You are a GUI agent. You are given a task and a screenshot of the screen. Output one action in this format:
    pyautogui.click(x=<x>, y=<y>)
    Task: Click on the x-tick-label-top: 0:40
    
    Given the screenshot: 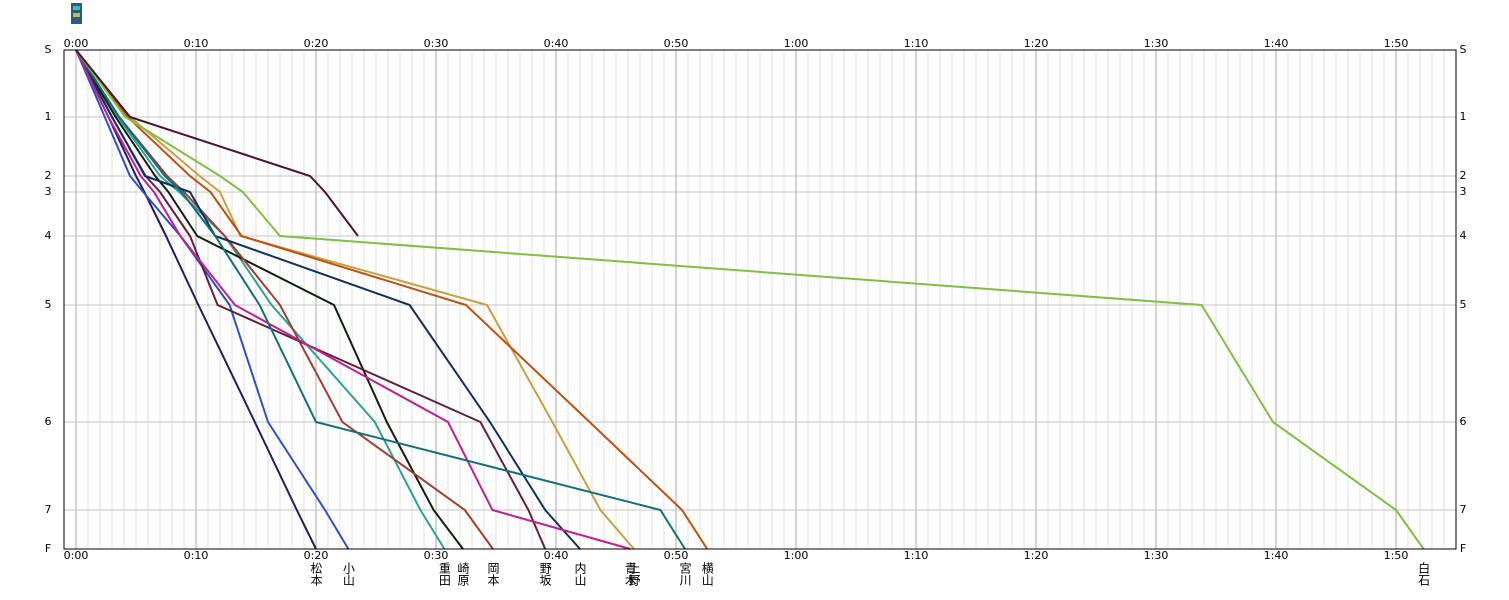 What is the action you would take?
    pyautogui.click(x=556, y=43)
    